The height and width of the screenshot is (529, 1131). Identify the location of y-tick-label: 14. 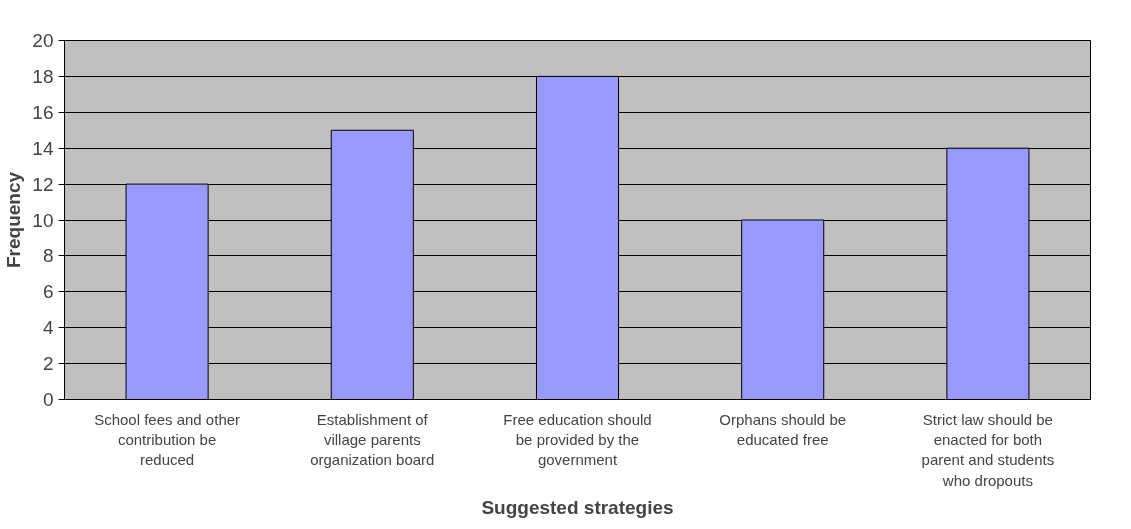
(43, 148).